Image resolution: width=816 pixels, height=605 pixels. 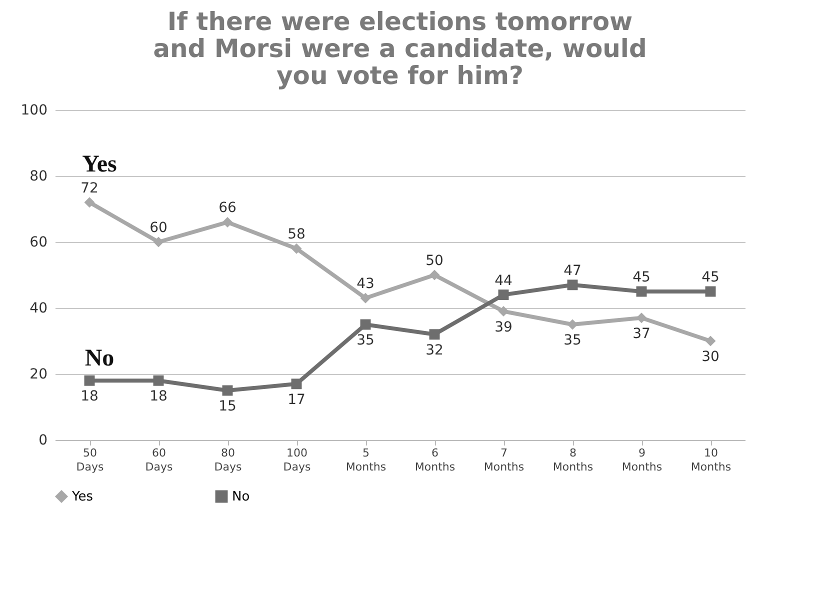 I want to click on y-tick-label: 20, so click(x=39, y=374).